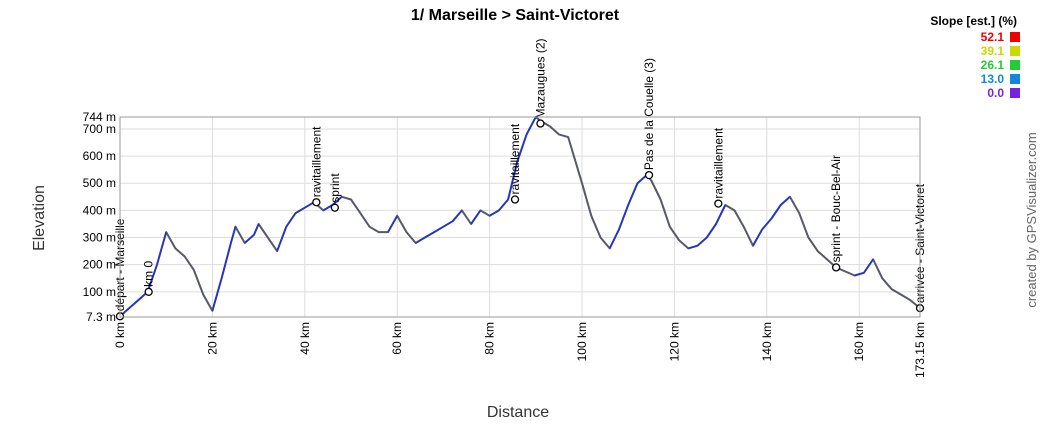 This screenshot has height=440, width=1040. I want to click on waypoint-label: sprint, so click(335, 188).